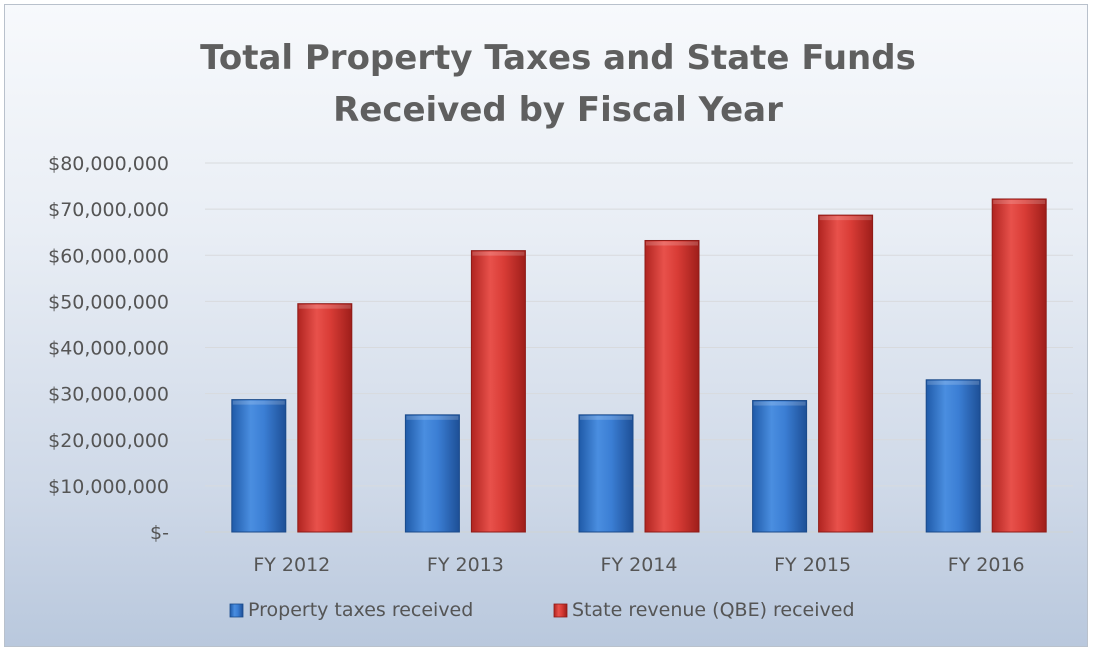  What do you see at coordinates (108, 256) in the screenshot?
I see `y-tick-label: $60,000,000` at bounding box center [108, 256].